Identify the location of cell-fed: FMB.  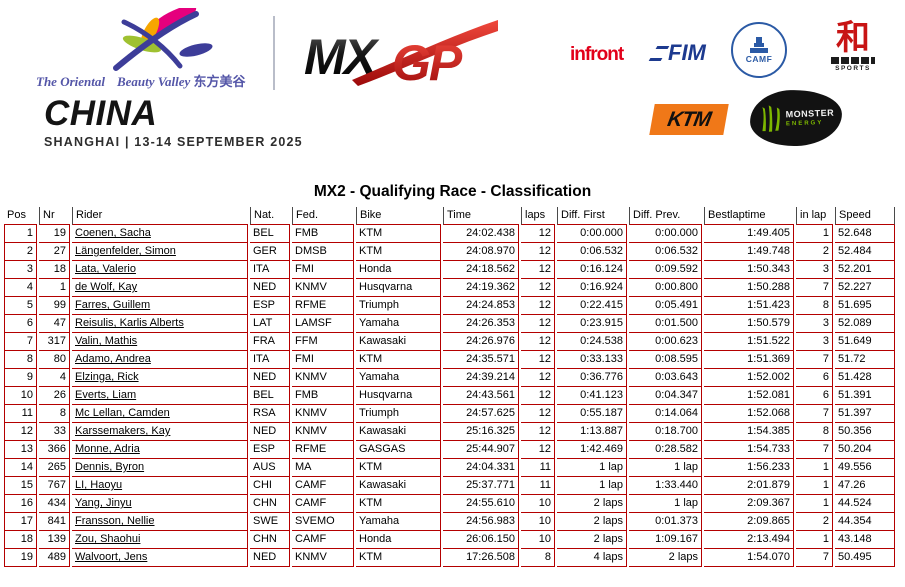
(323, 396).